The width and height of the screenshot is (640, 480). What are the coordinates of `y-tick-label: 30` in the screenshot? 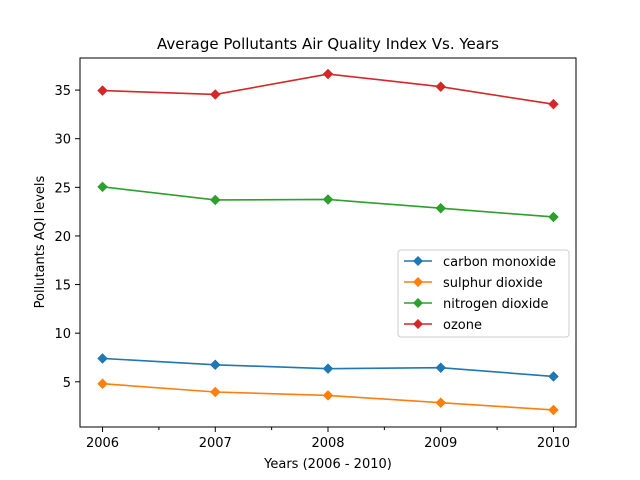 It's located at (62, 140).